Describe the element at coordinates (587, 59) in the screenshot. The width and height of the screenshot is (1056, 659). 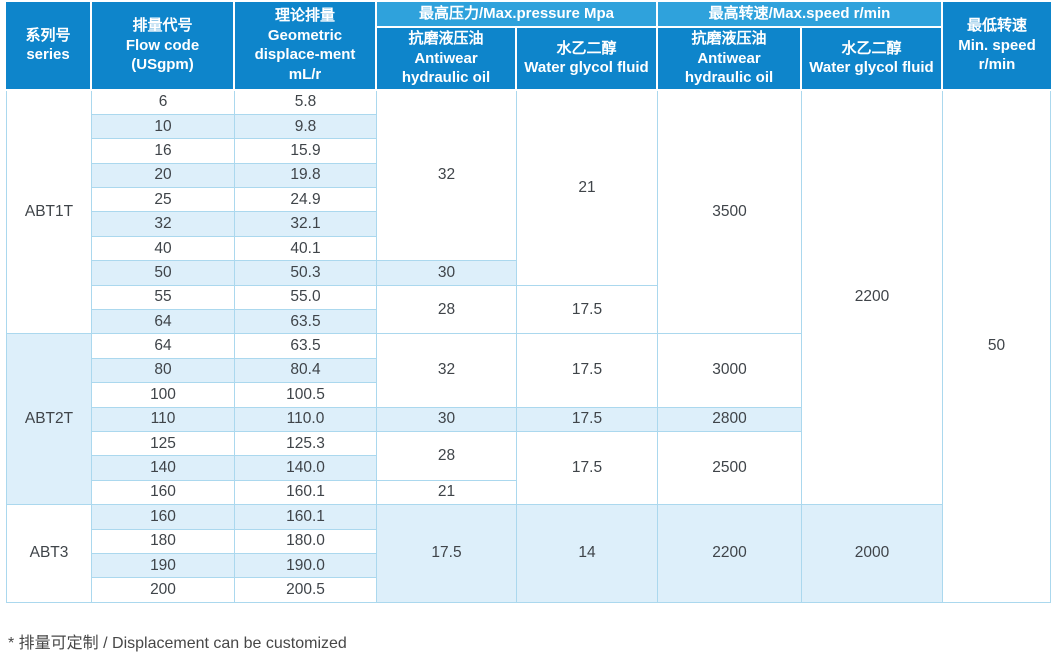
I see `header-pressure-glycol: 水乙二醇 Water glycol fluid` at that location.